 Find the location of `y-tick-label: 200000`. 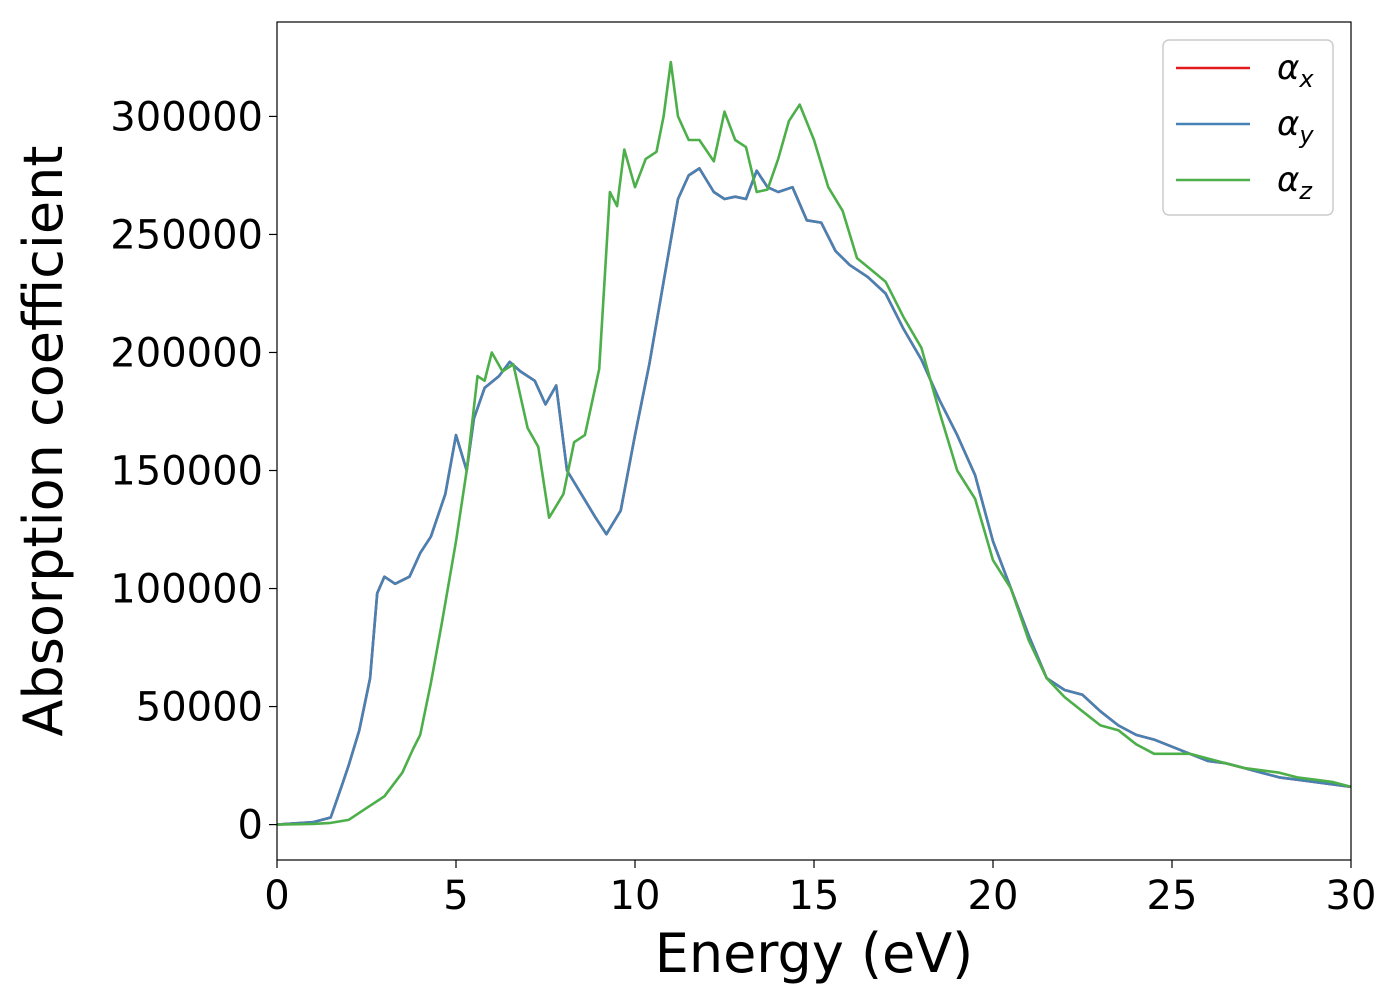

y-tick-label: 200000 is located at coordinates (186, 353).